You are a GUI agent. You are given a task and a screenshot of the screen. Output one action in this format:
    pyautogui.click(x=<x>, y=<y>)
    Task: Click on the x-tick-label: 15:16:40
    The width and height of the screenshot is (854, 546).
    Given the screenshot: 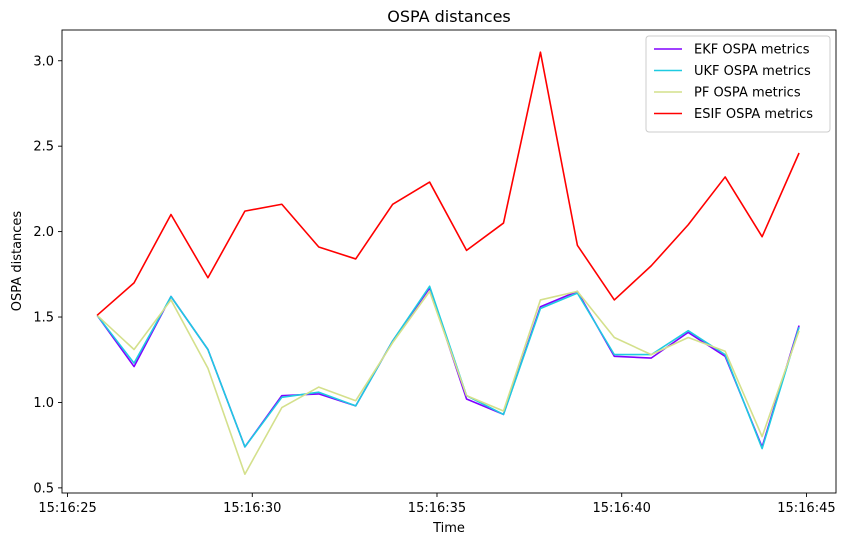 What is the action you would take?
    pyautogui.click(x=622, y=508)
    